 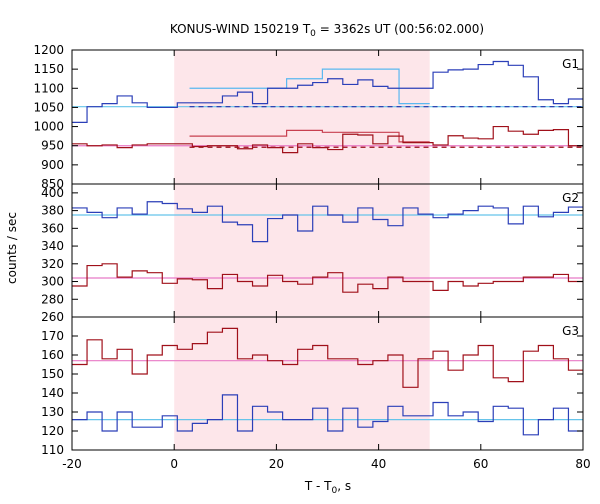 What do you see at coordinates (327, 357) in the screenshot?
I see `g3-series-red` at bounding box center [327, 357].